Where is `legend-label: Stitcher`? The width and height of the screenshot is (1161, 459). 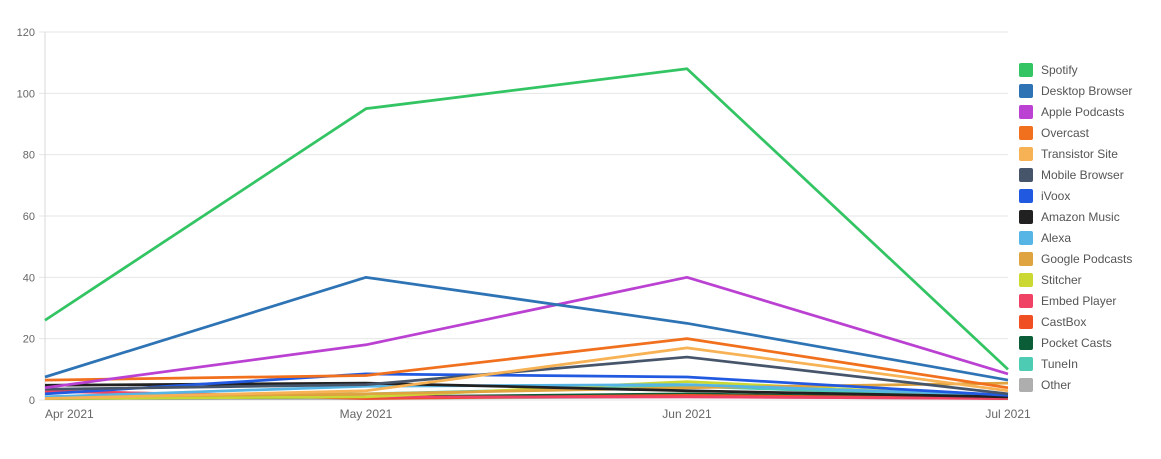
legend-label: Stitcher is located at coordinates (1061, 279).